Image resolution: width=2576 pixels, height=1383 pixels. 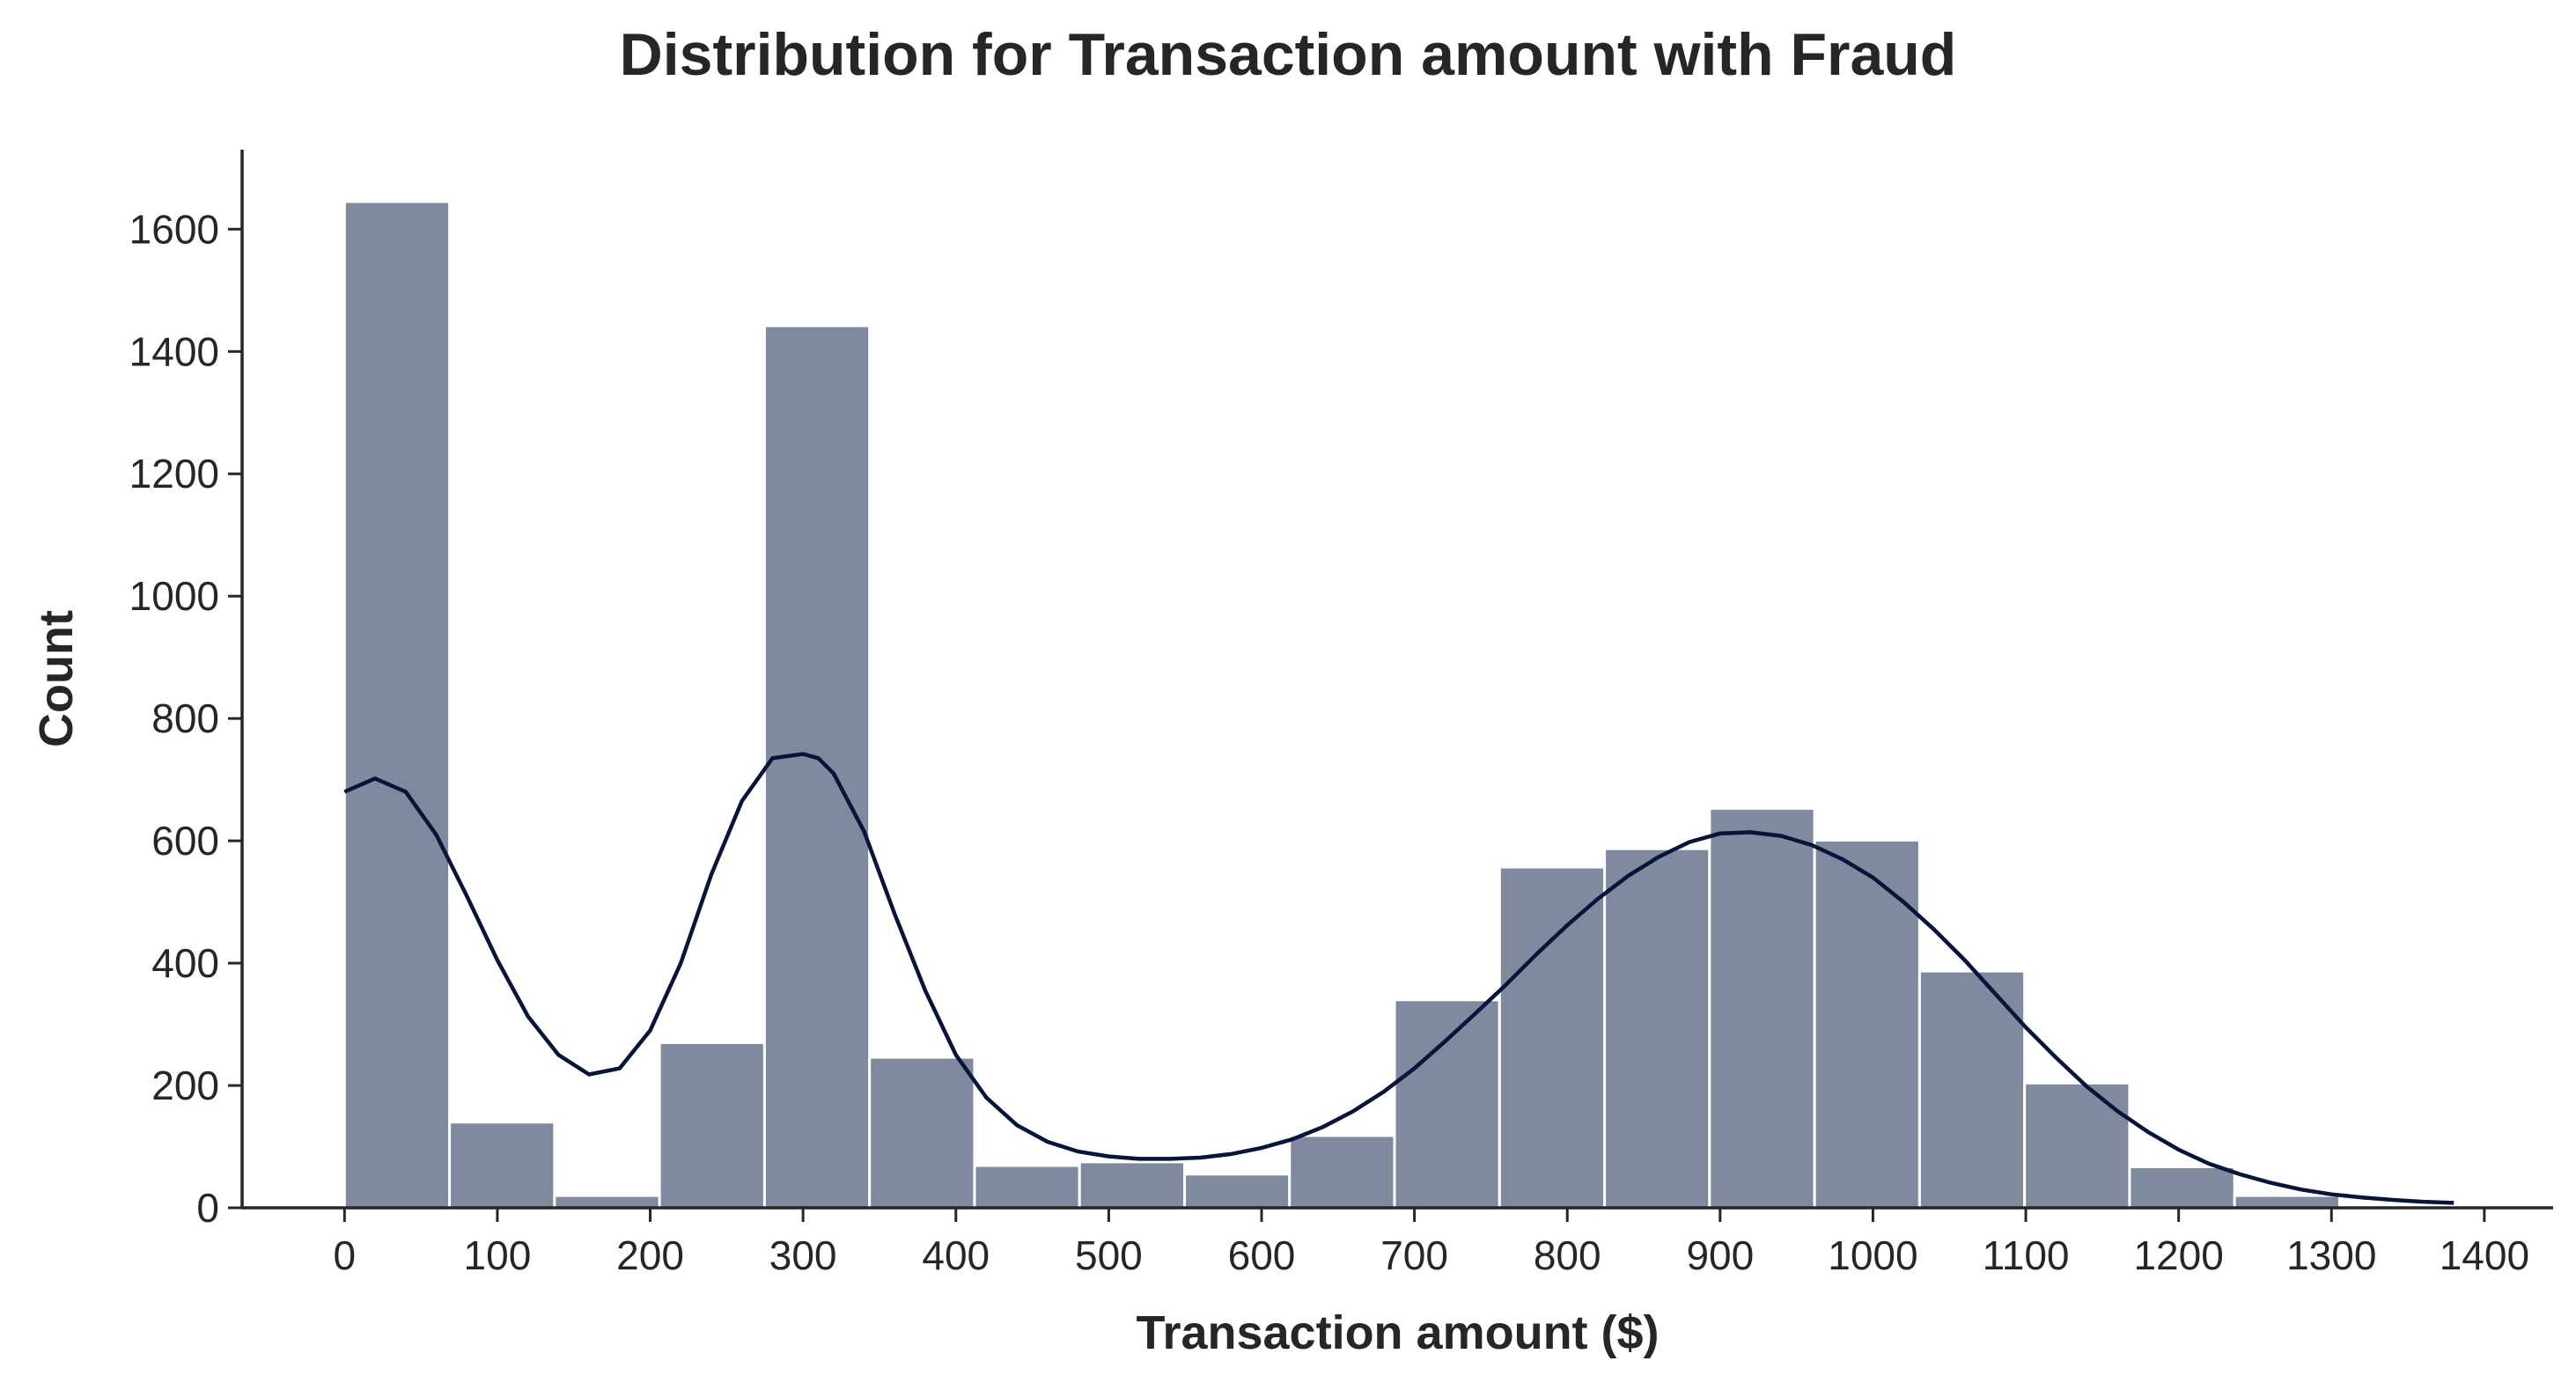 I want to click on x-tick-label: 500, so click(x=1109, y=1255).